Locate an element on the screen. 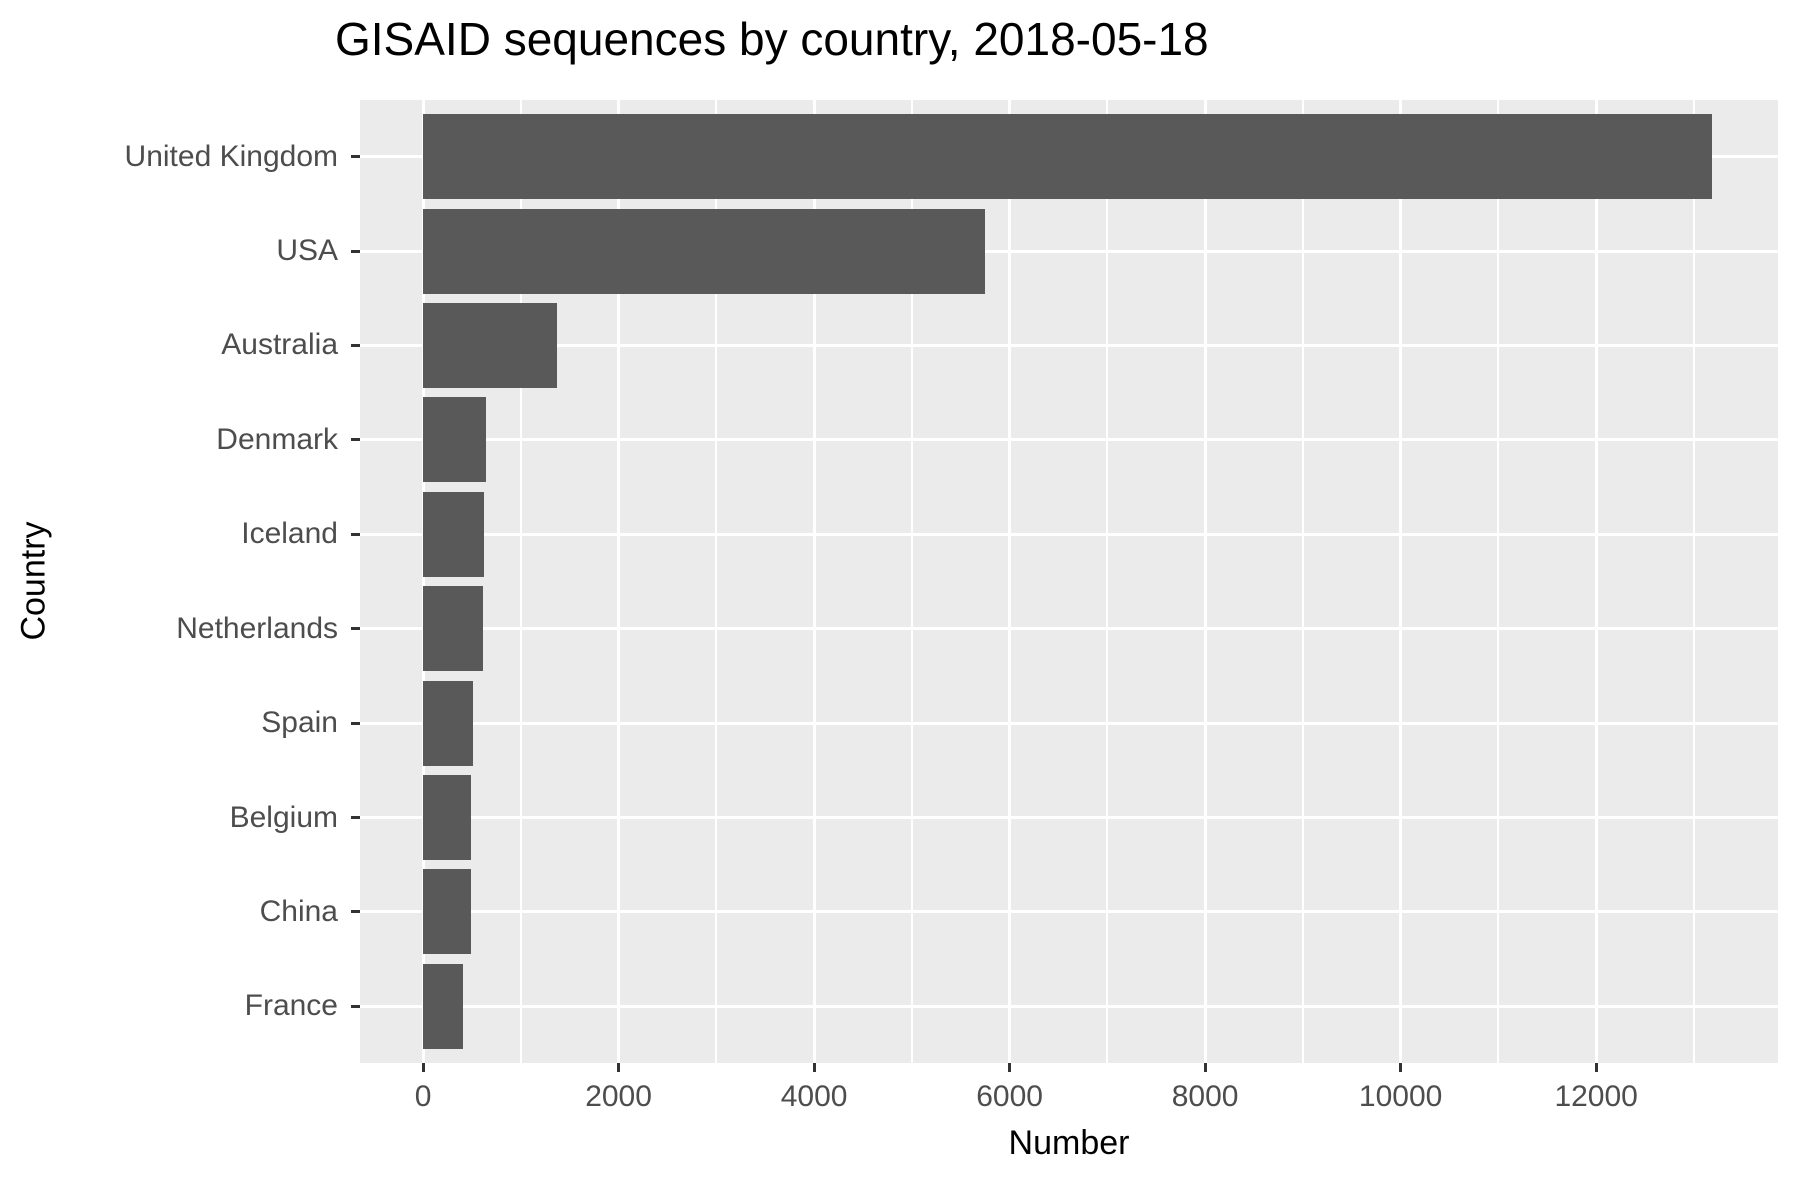 The width and height of the screenshot is (1800, 1200). bar-belgium is located at coordinates (447, 818).